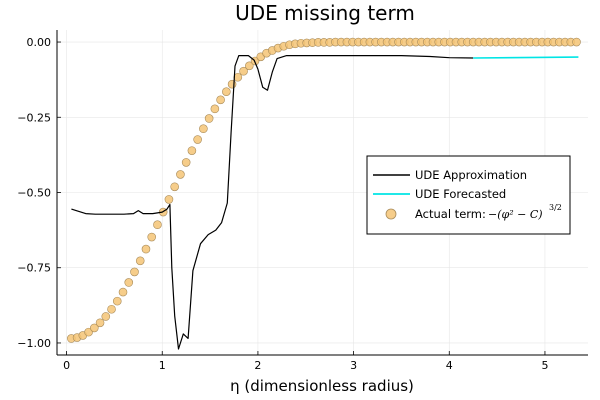 The height and width of the screenshot is (400, 600). Describe the element at coordinates (544, 365) in the screenshot. I see `x-tick-label: 5` at that location.